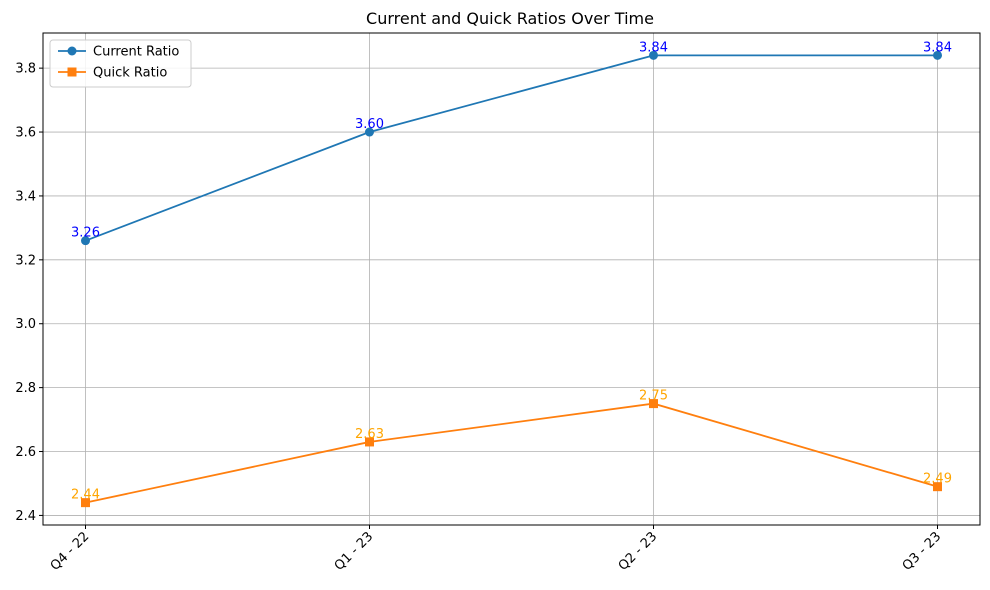 The width and height of the screenshot is (990, 590). What do you see at coordinates (638, 551) in the screenshot?
I see `x-tick-label: Q2 - 23` at bounding box center [638, 551].